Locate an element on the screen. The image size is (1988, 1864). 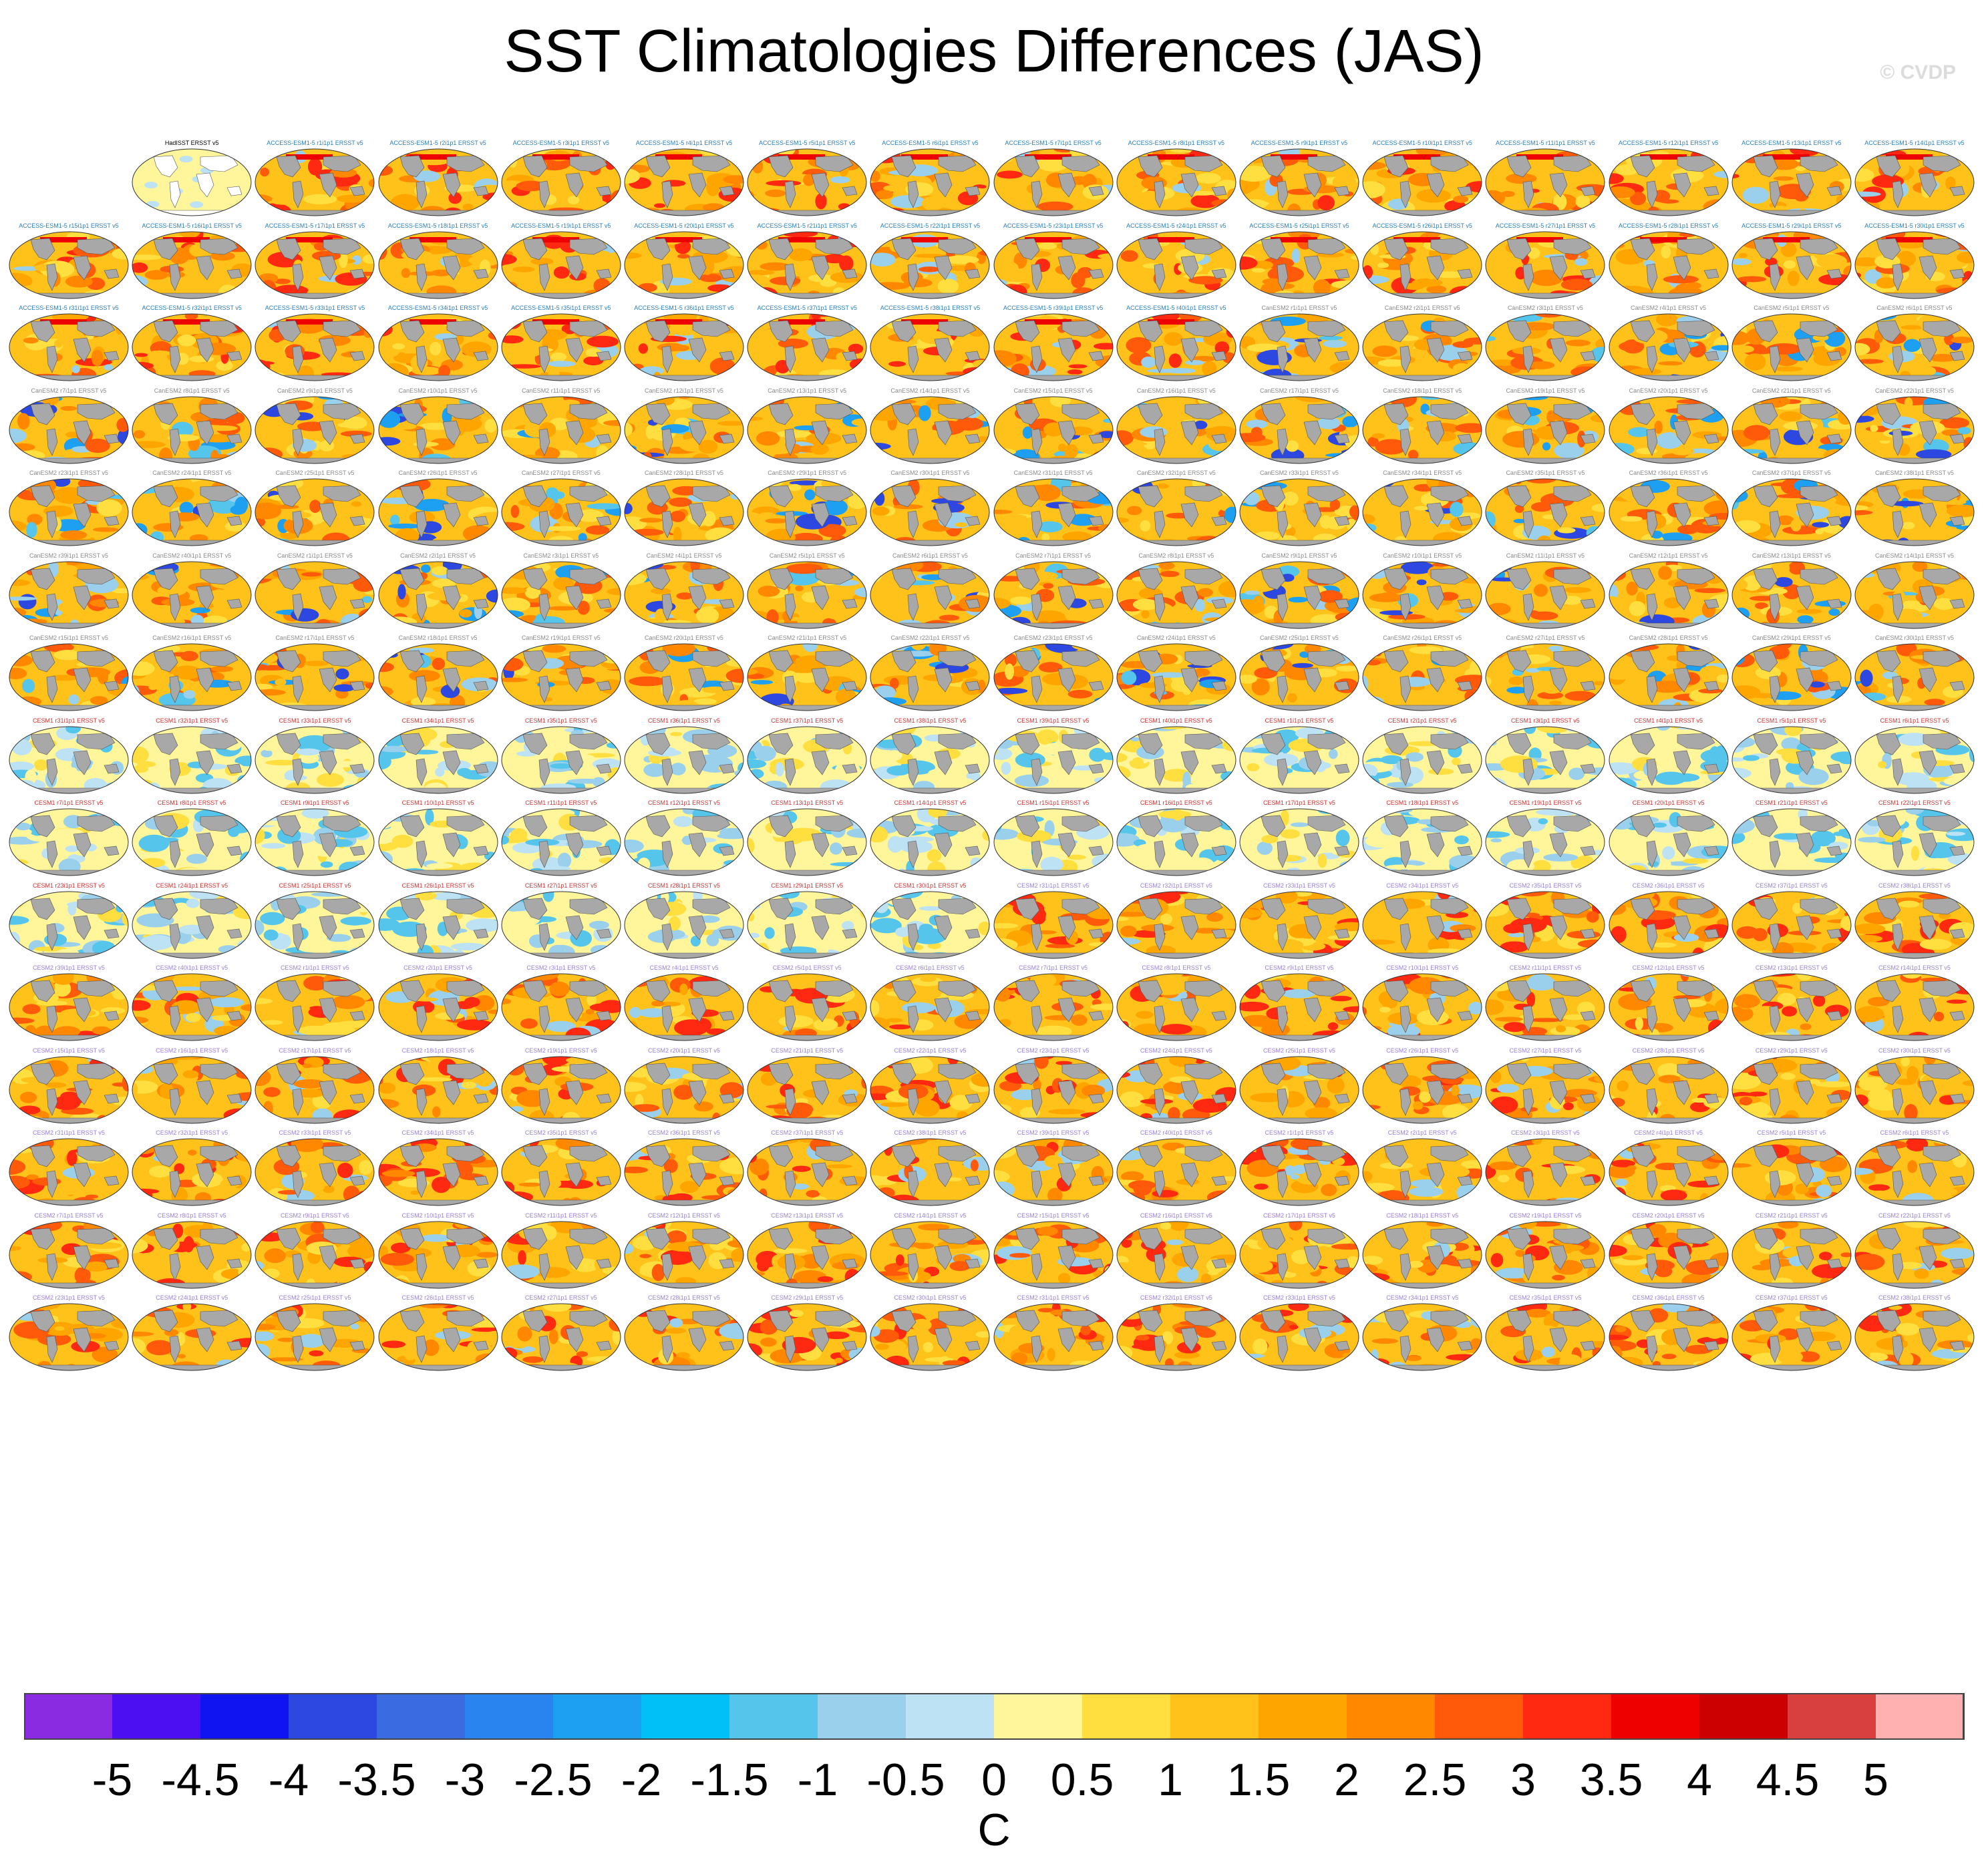
map-panel: CanESM2 r3i1p1 ERSST v5 is located at coordinates (561, 592).